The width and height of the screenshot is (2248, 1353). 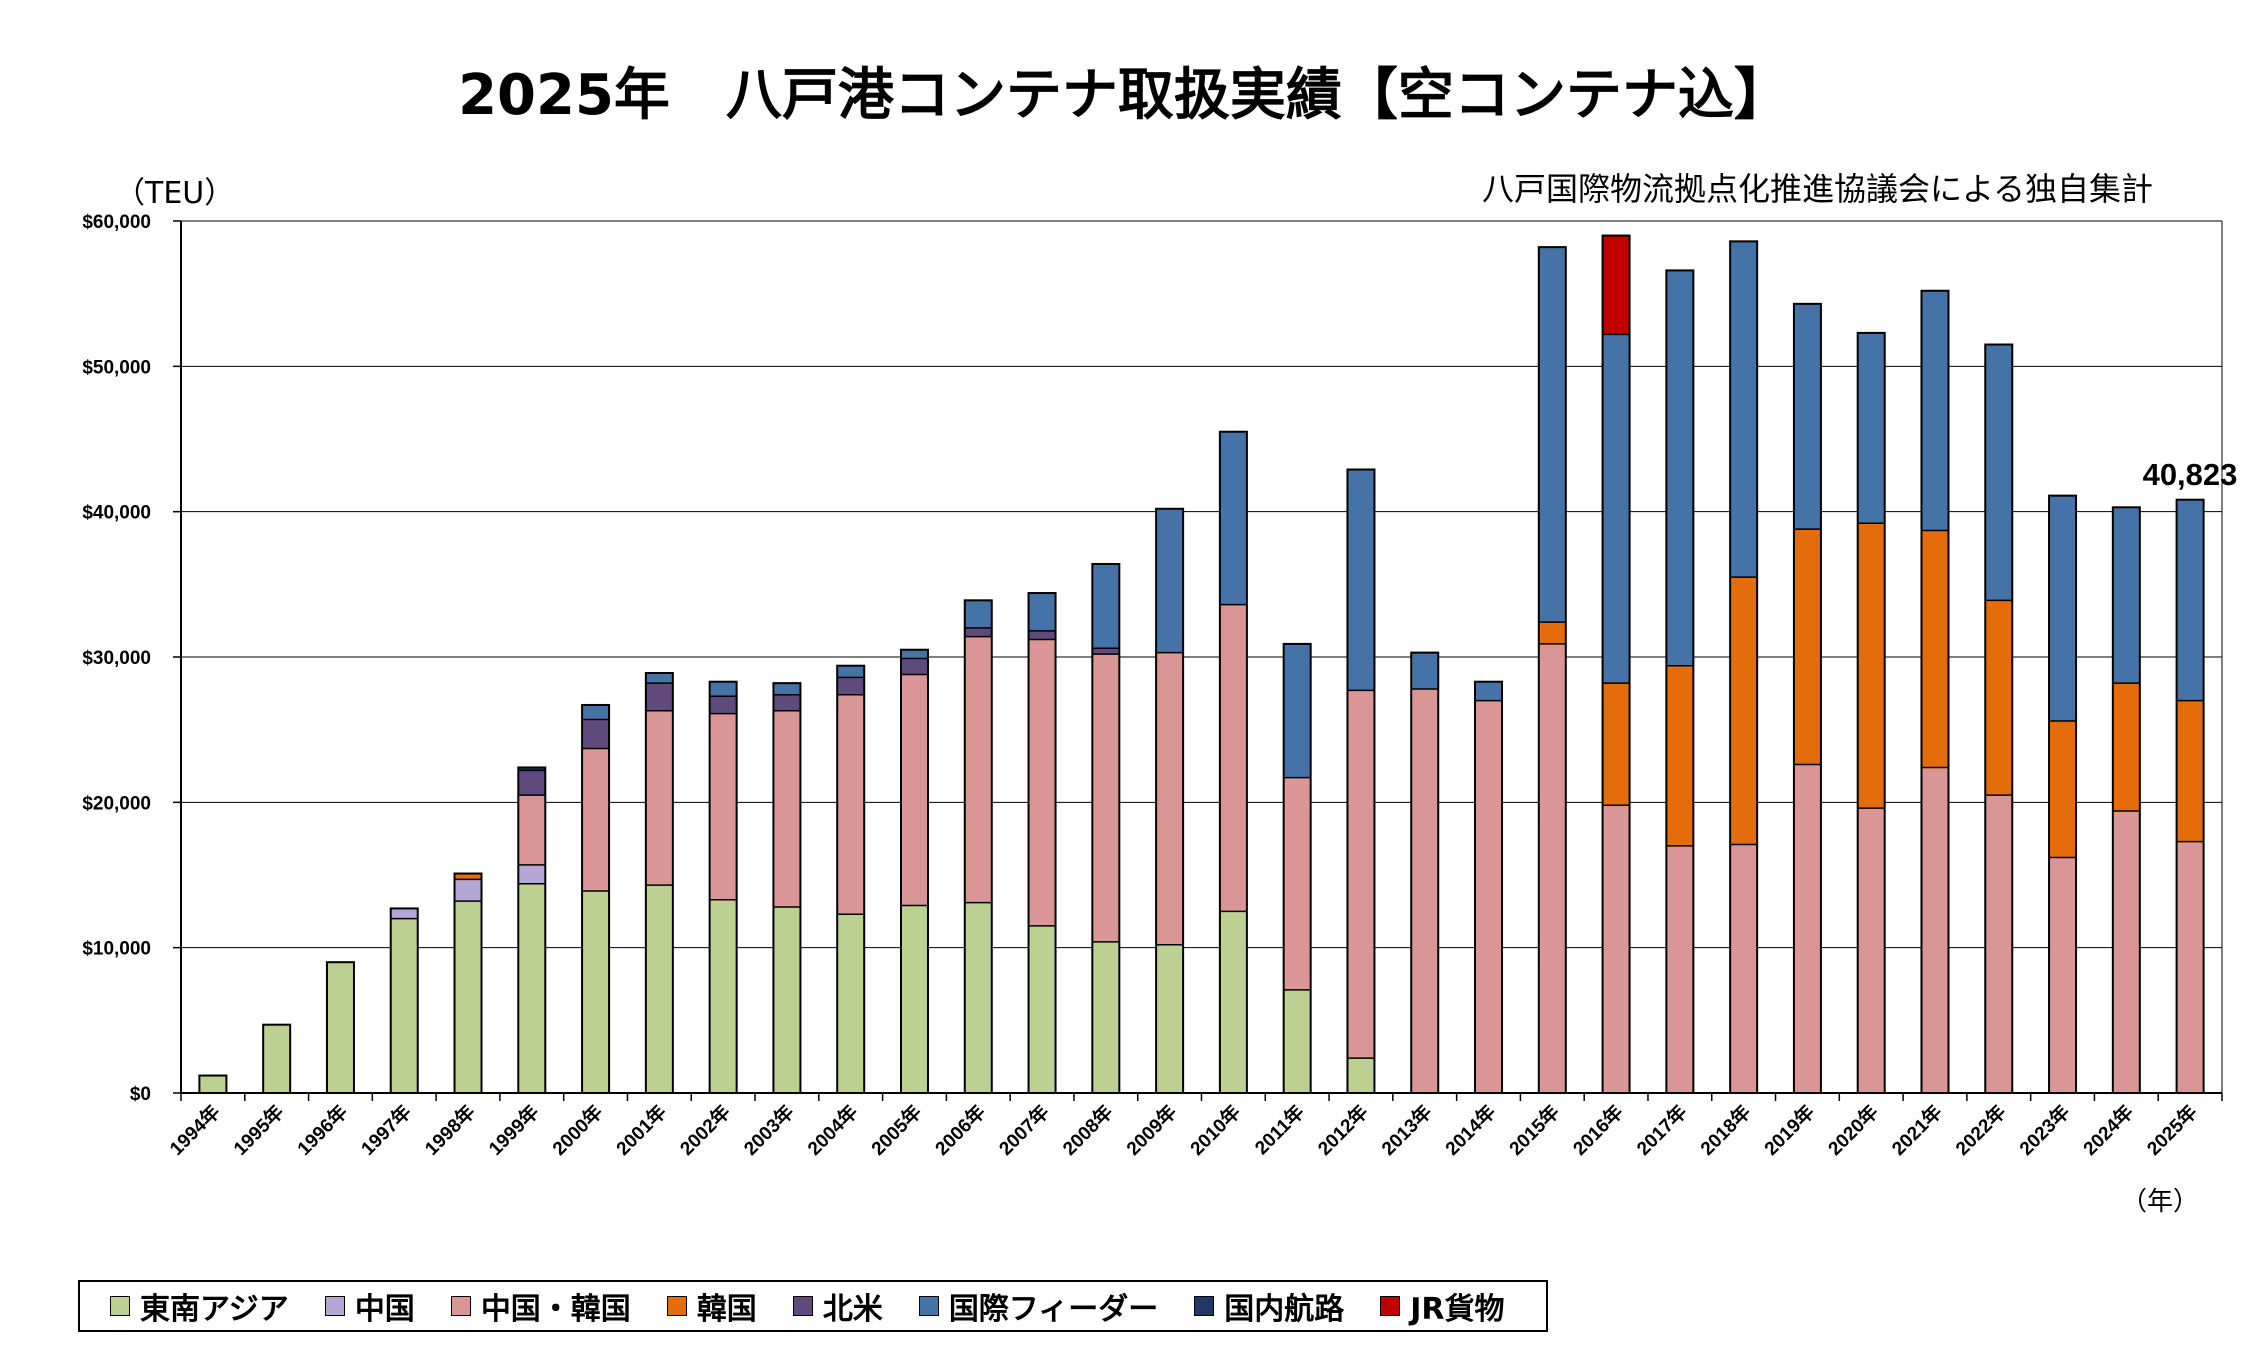 I want to click on x-tick-label: 1994年, so click(x=195, y=1130).